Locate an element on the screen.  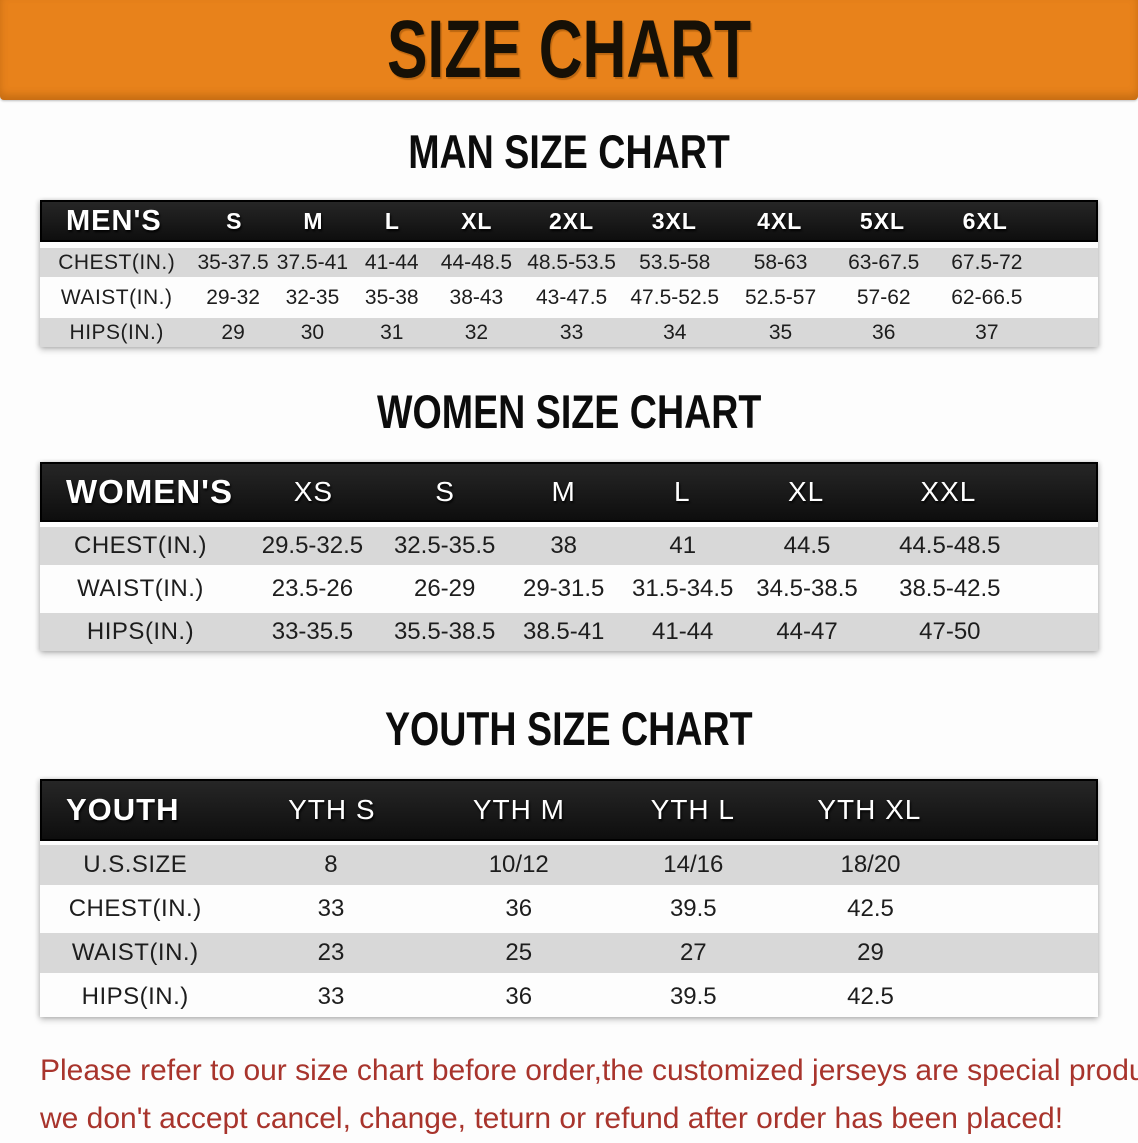
table-row: HIPS(IN.) 29 30 31 32 33 34 35 36 37 is located at coordinates (569, 332).